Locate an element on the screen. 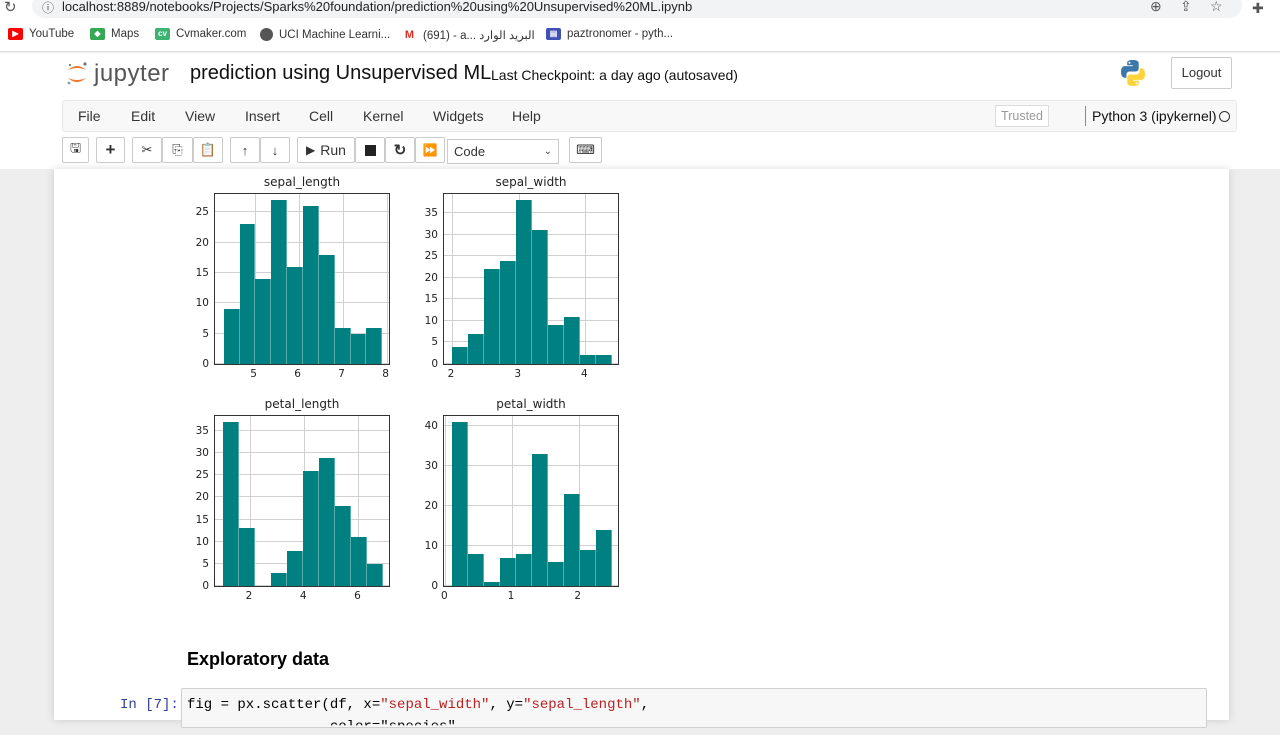 The width and height of the screenshot is (1280, 735). restart-run-all-button: ⏩ is located at coordinates (430, 150).